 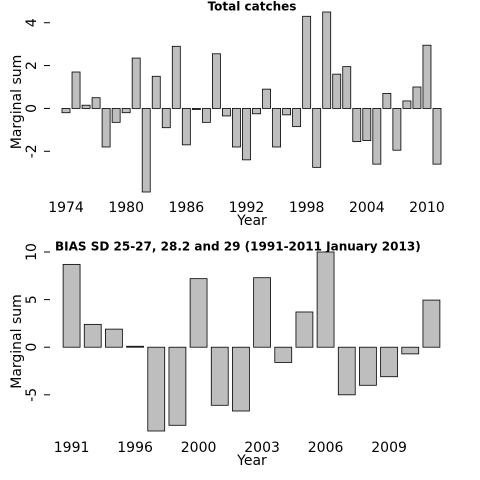 I want to click on x-tick-label: 1996, so click(x=135, y=448).